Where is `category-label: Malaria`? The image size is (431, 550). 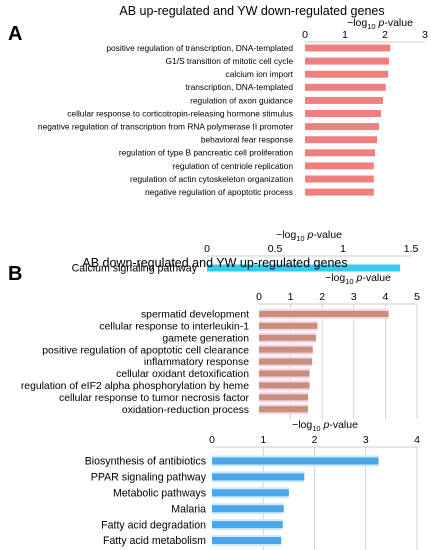 category-label: Malaria is located at coordinates (188, 509).